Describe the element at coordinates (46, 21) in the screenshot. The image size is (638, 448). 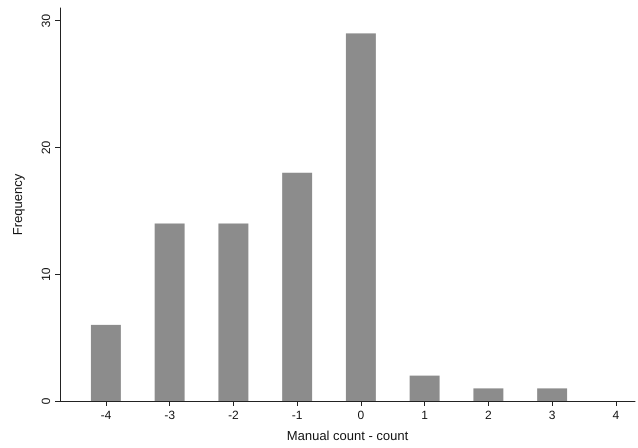
I see `y-tick-label: 30` at that location.